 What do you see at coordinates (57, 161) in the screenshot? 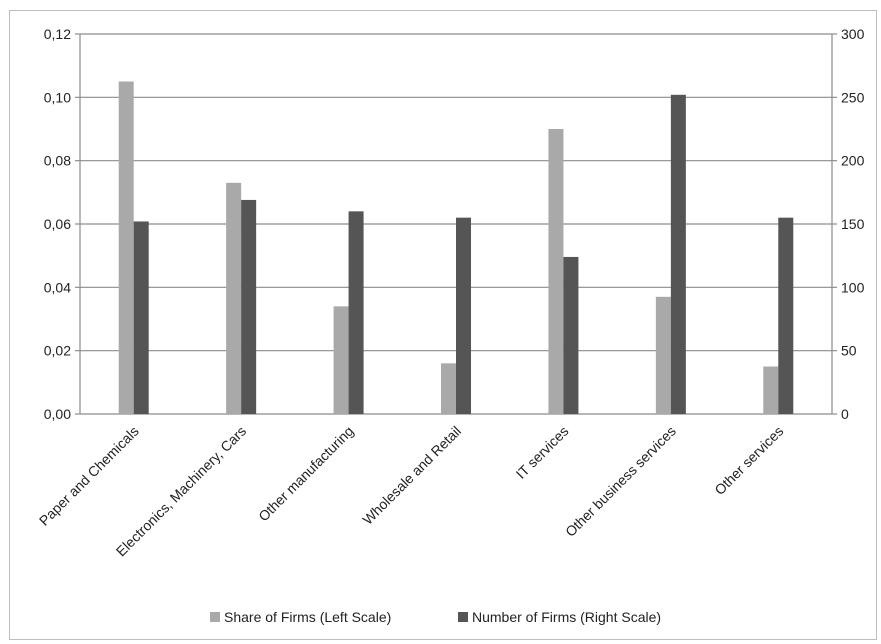
I see `y-left-tick-label: 0,08` at bounding box center [57, 161].